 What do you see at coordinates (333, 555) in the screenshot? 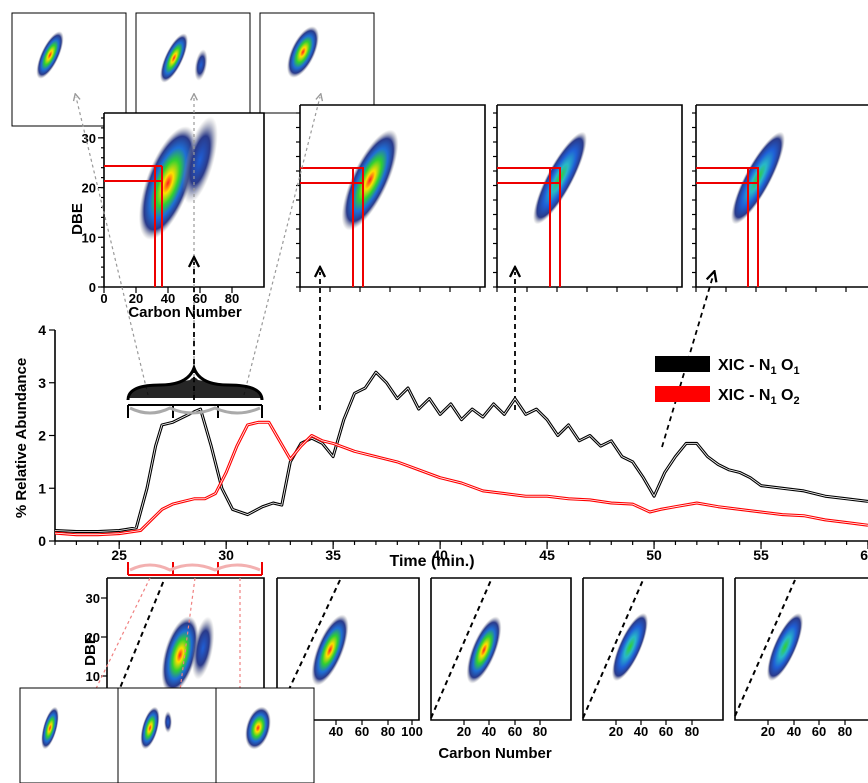
I see `main-x-tick-label: 35` at bounding box center [333, 555].